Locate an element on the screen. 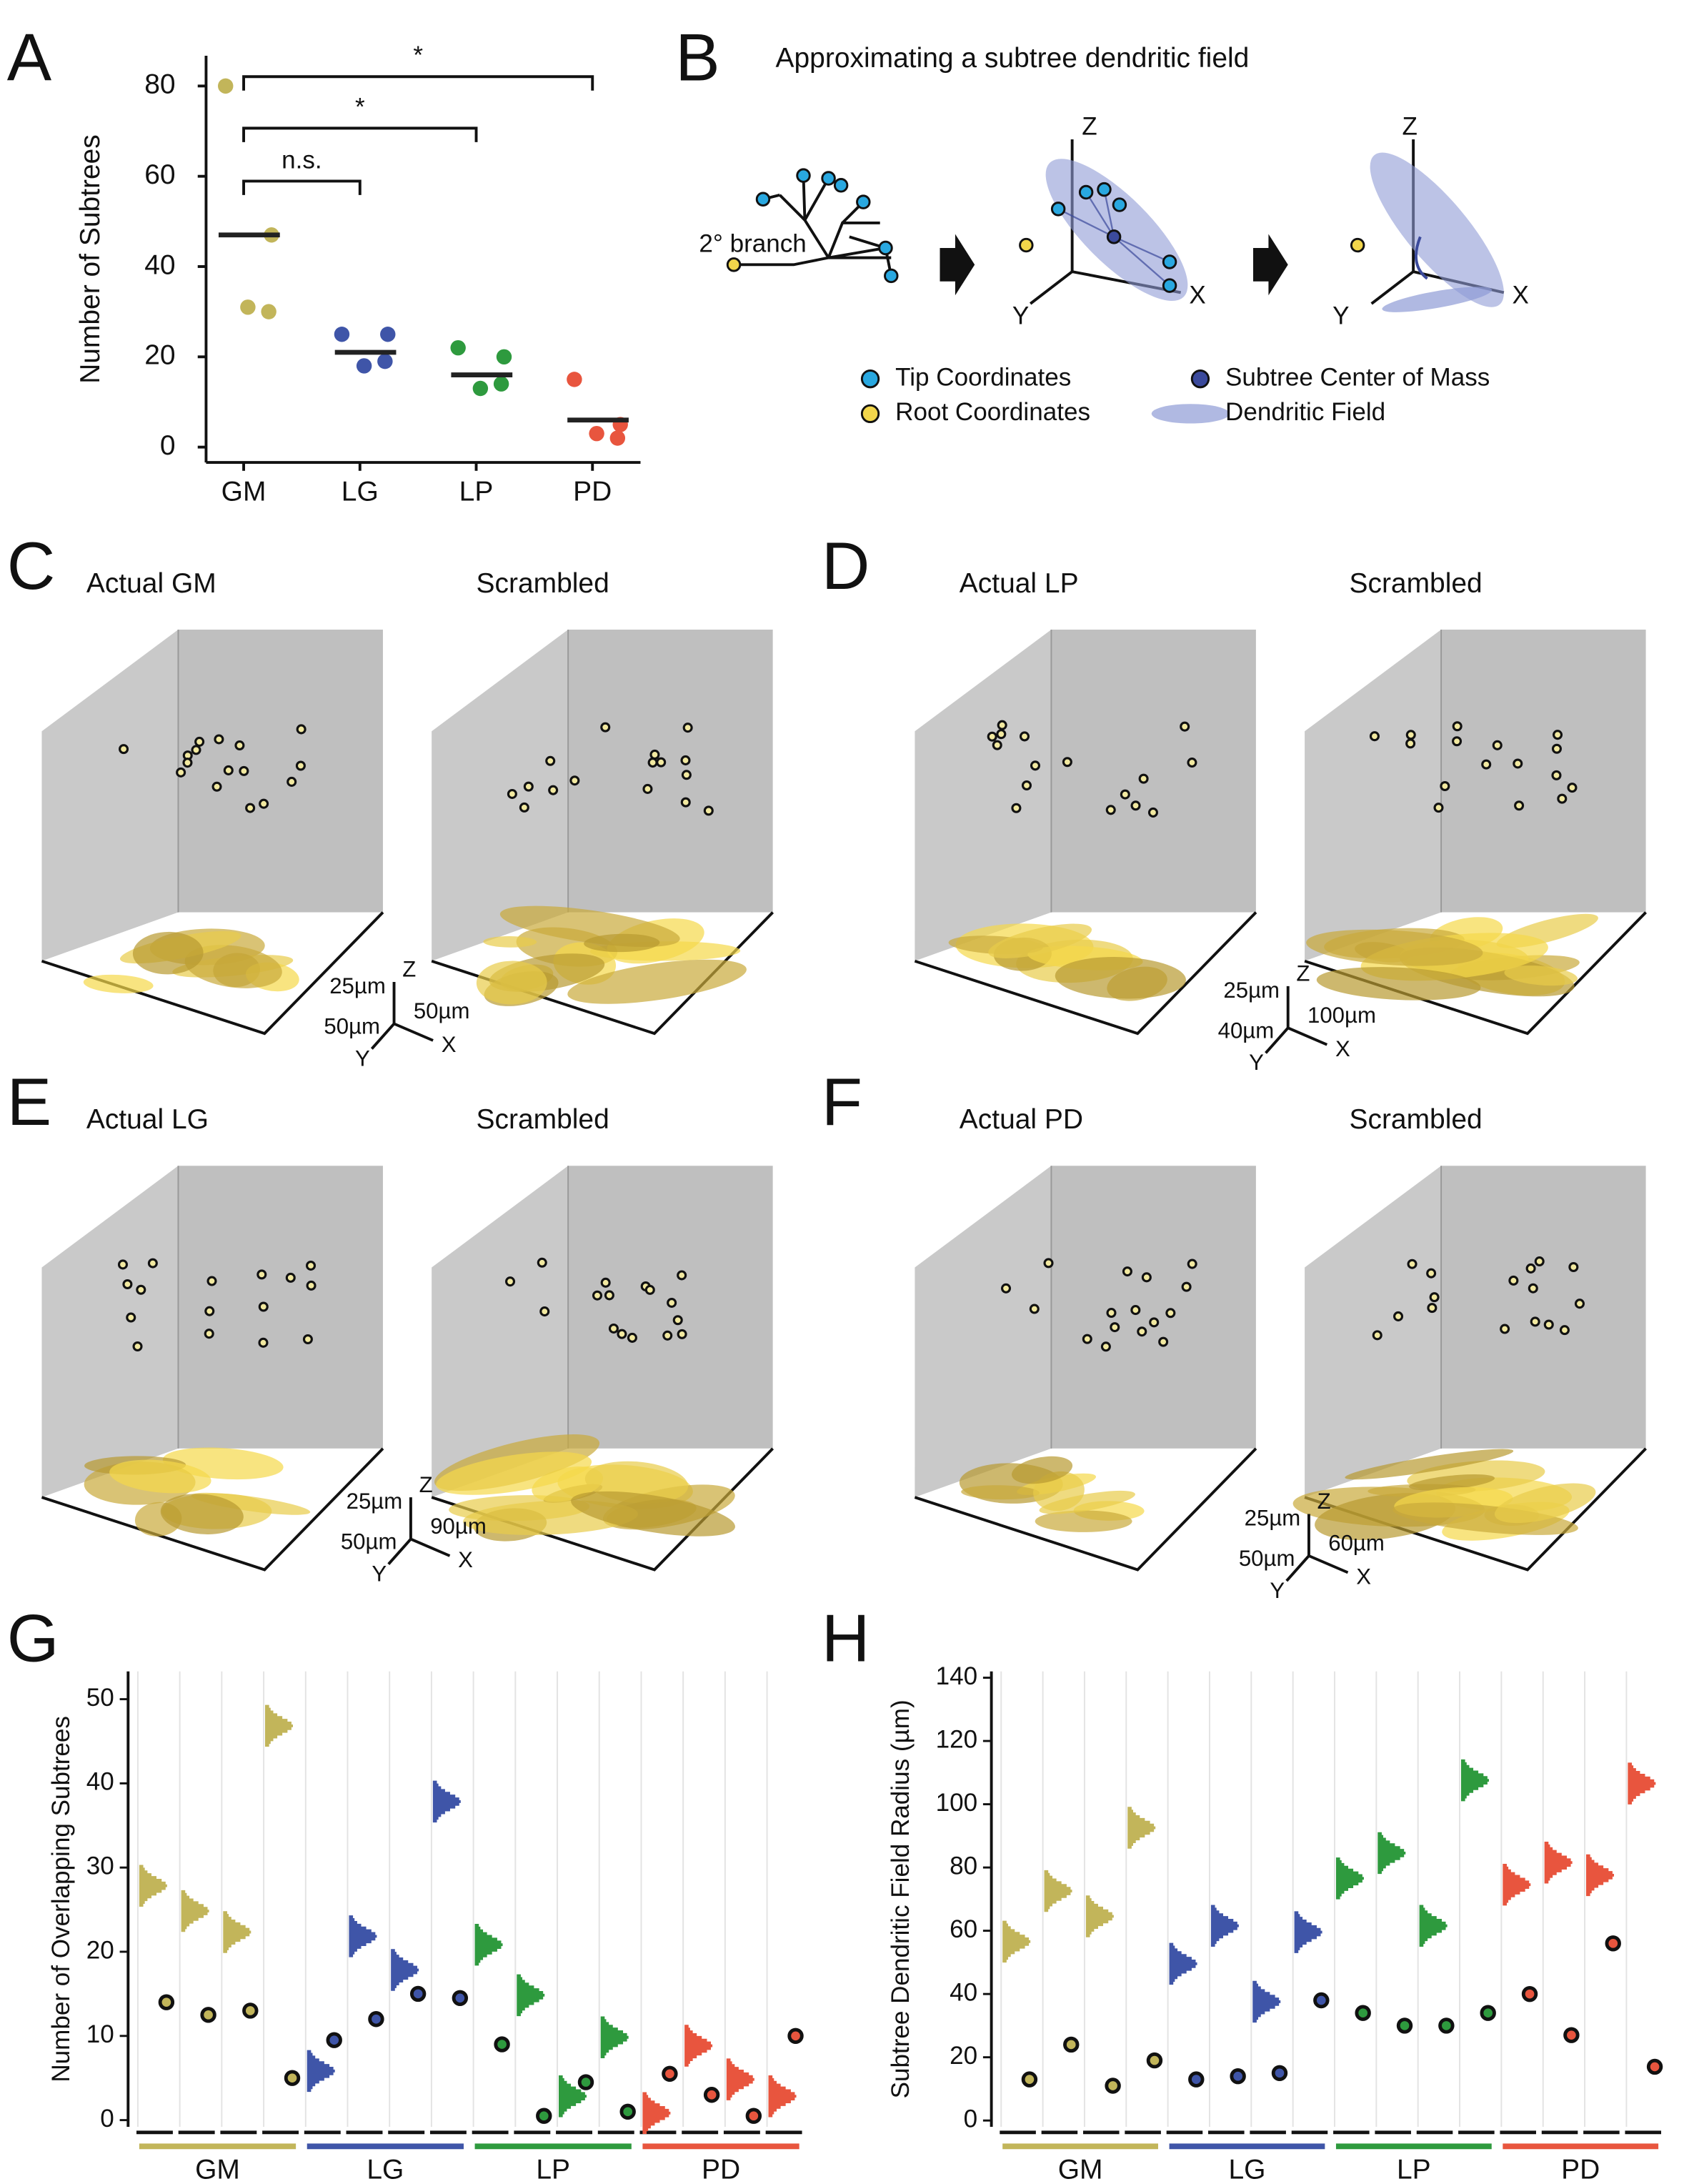 The height and width of the screenshot is (2184, 1689). tree is located at coordinates (813, 226).